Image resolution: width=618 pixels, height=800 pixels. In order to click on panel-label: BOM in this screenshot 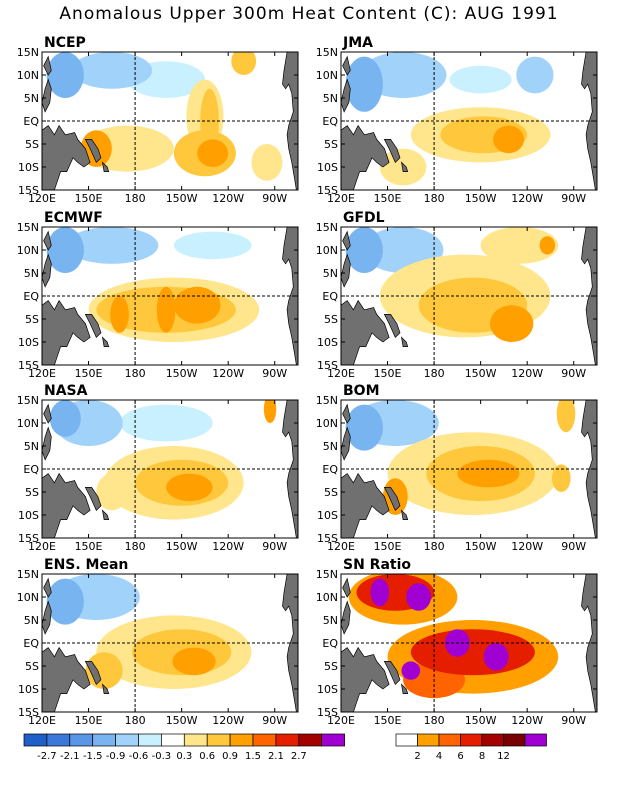, I will do `click(361, 391)`.